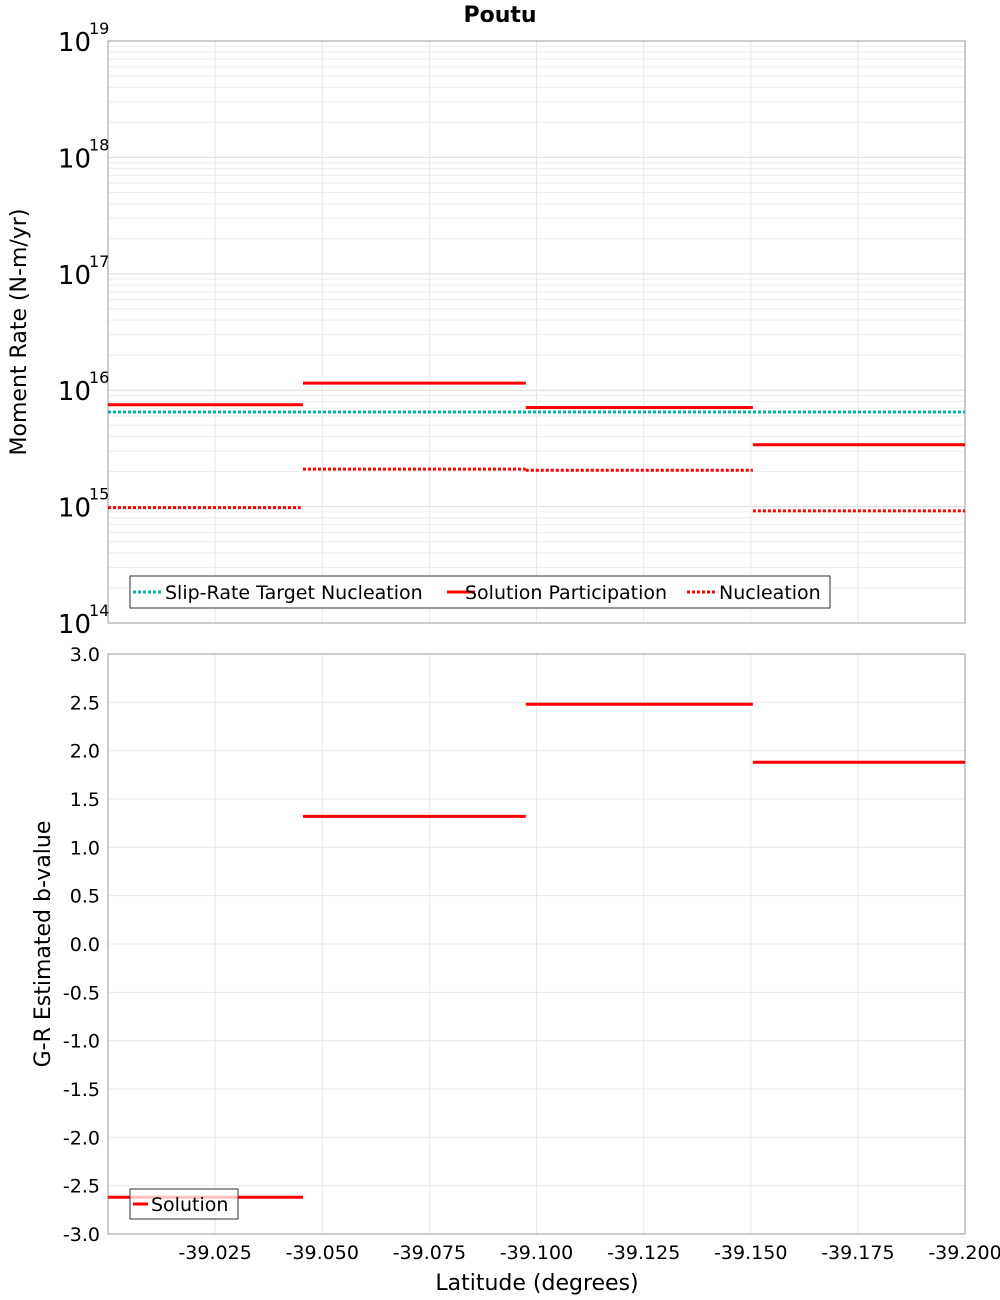 The width and height of the screenshot is (1000, 1300). I want to click on x-tick-label: -39.200, so click(964, 1253).